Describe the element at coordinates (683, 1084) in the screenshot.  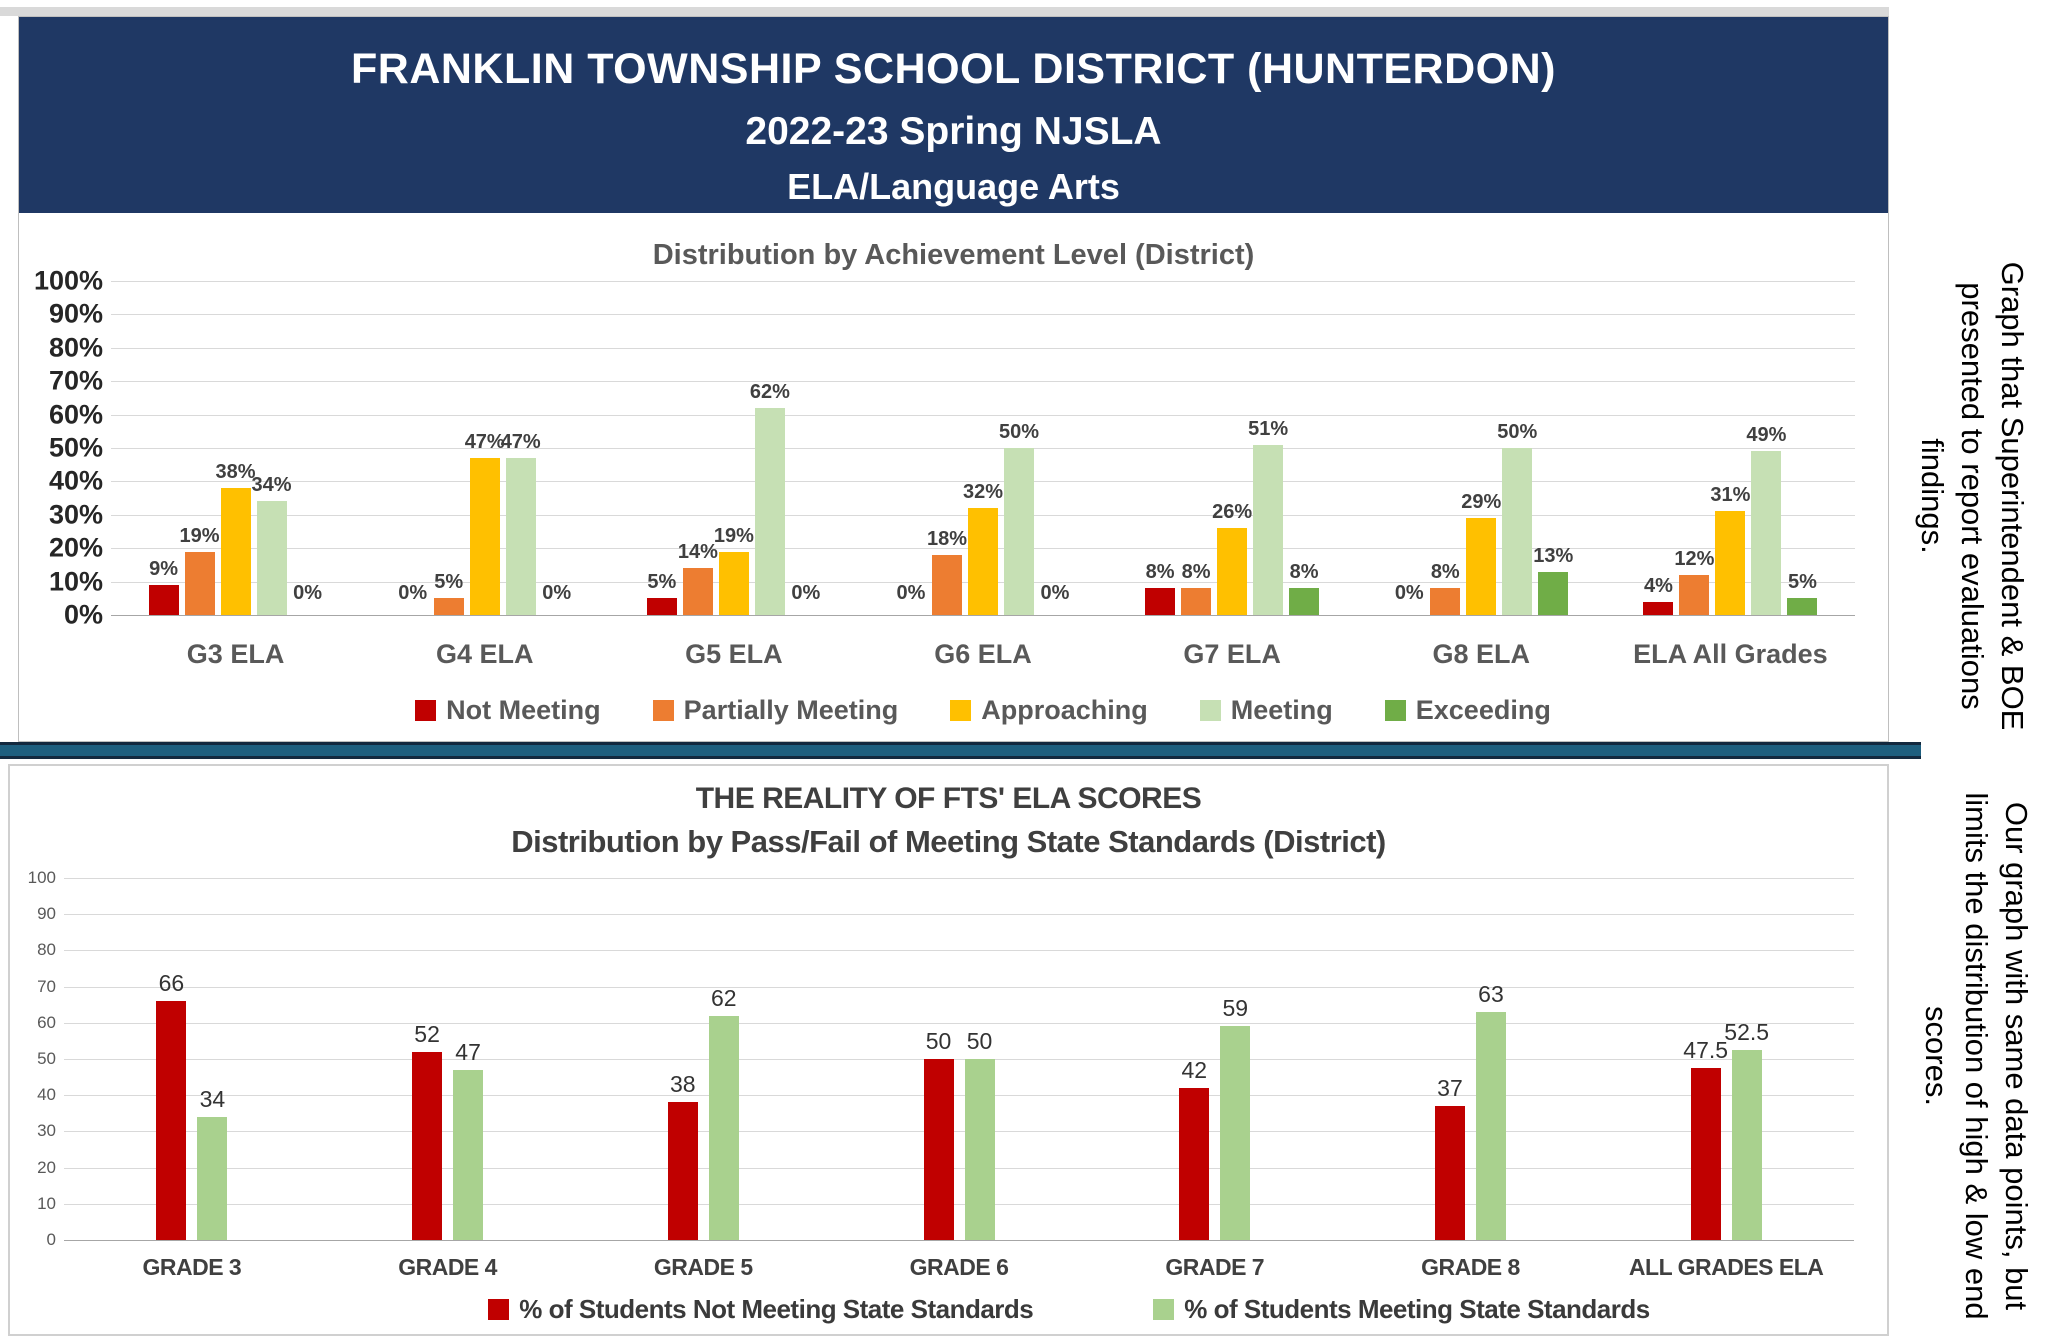
I see `bar-value-label: 38` at that location.